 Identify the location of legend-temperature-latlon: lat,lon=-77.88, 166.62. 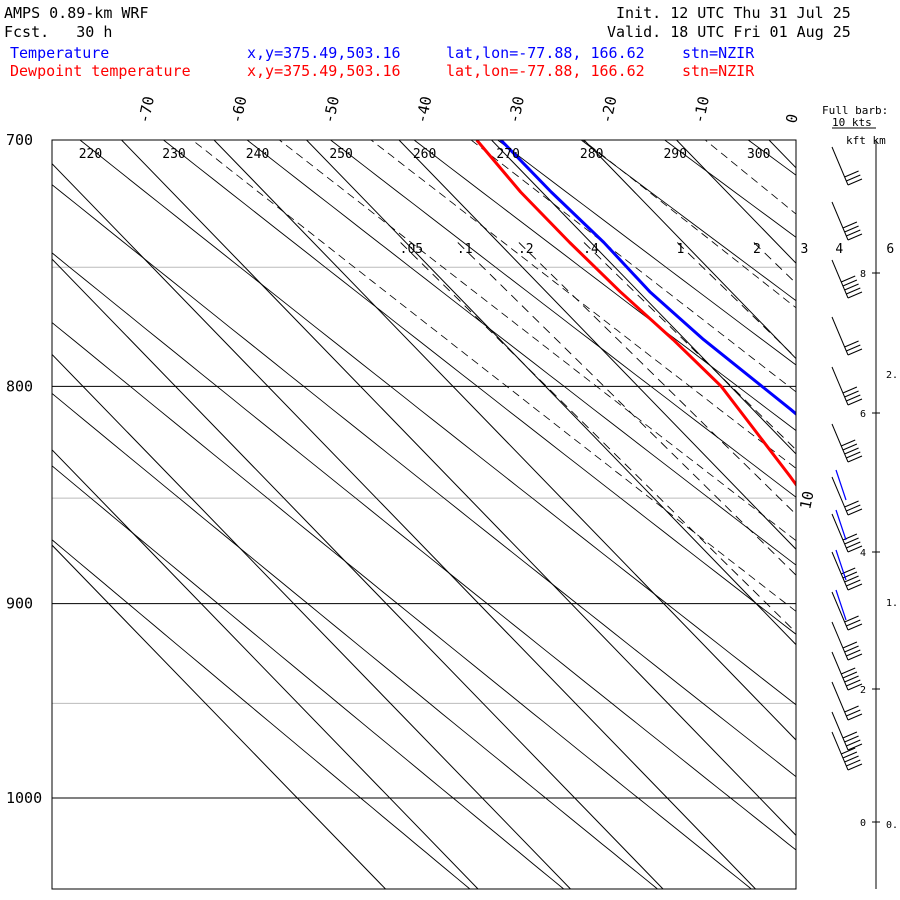
(545, 53).